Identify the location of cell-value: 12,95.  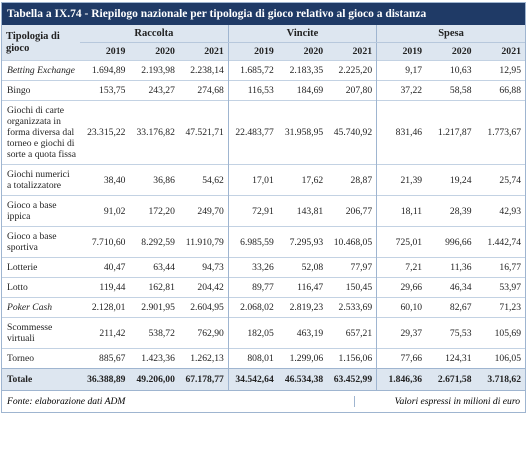
(500, 70).